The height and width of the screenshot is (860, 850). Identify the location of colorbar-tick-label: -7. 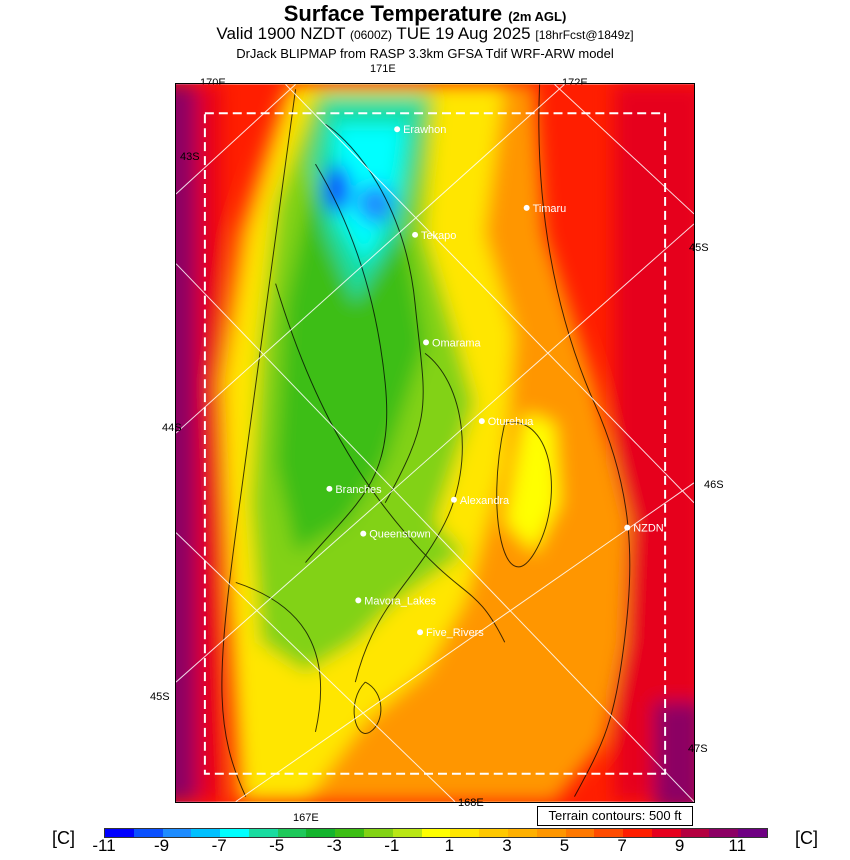
(219, 845).